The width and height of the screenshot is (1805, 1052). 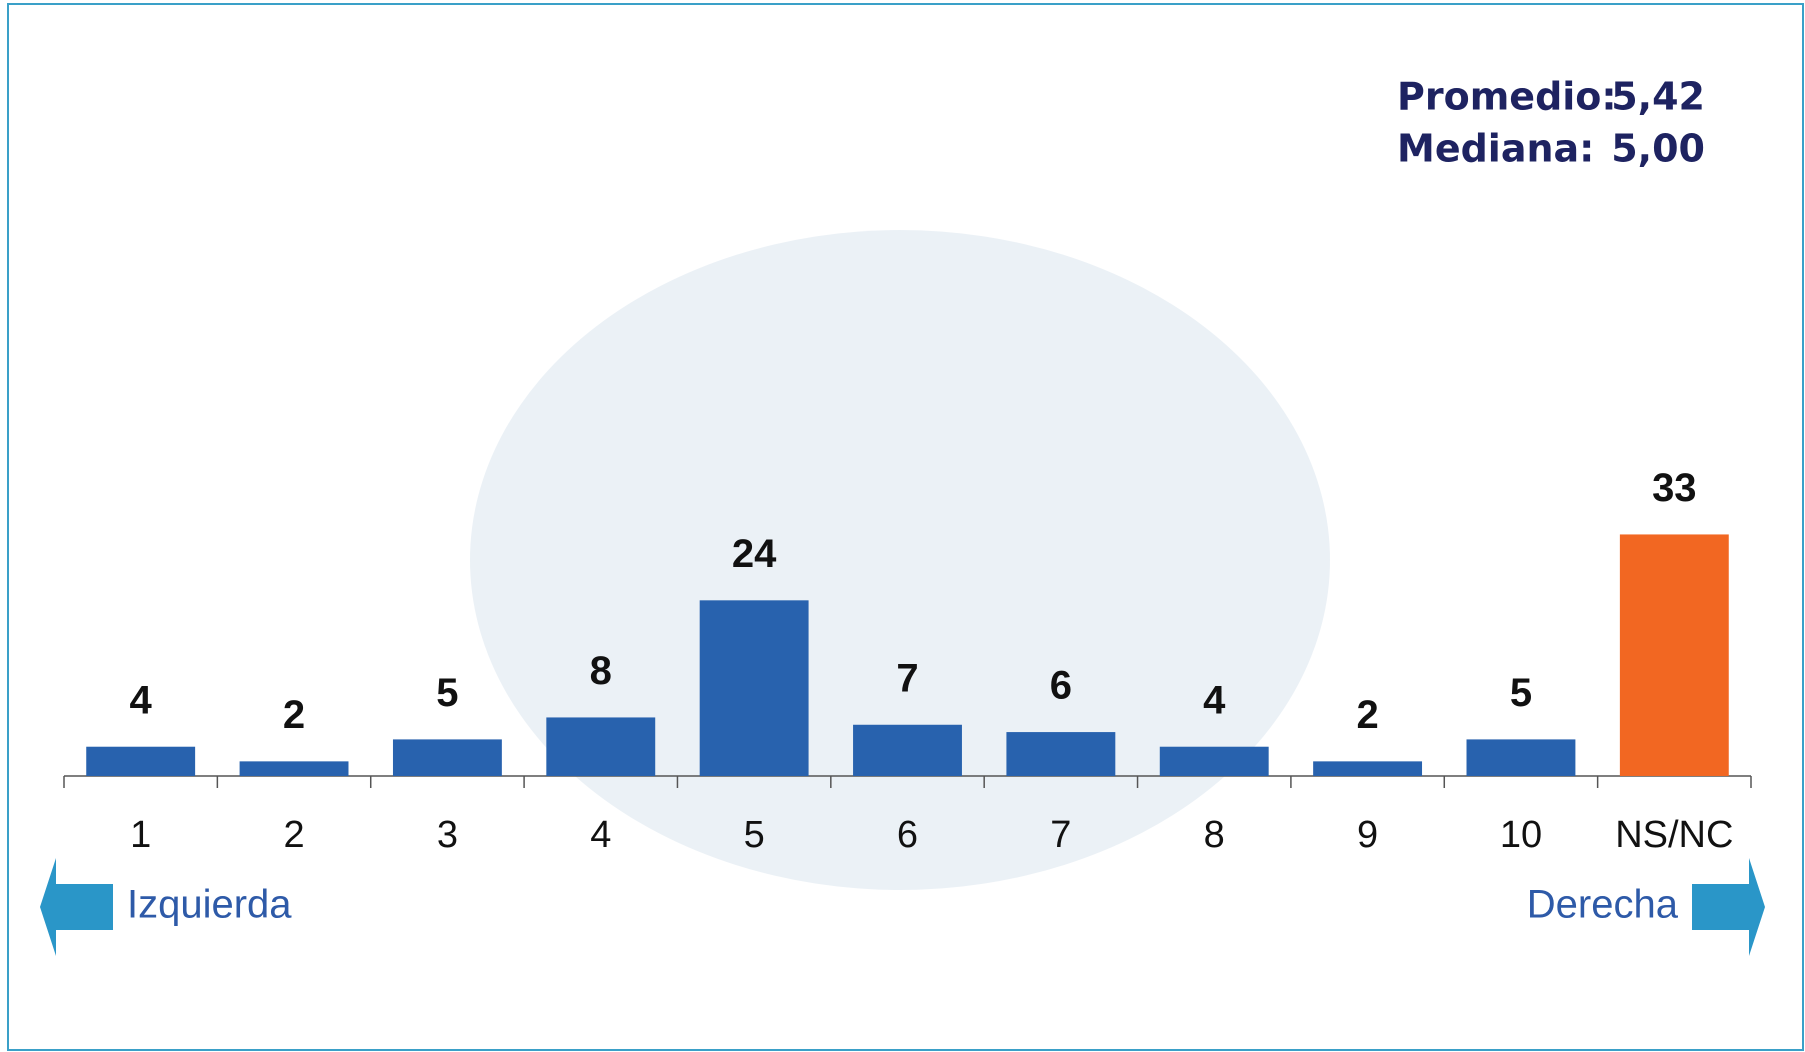 I want to click on x-tick-label: 2, so click(x=293, y=835).